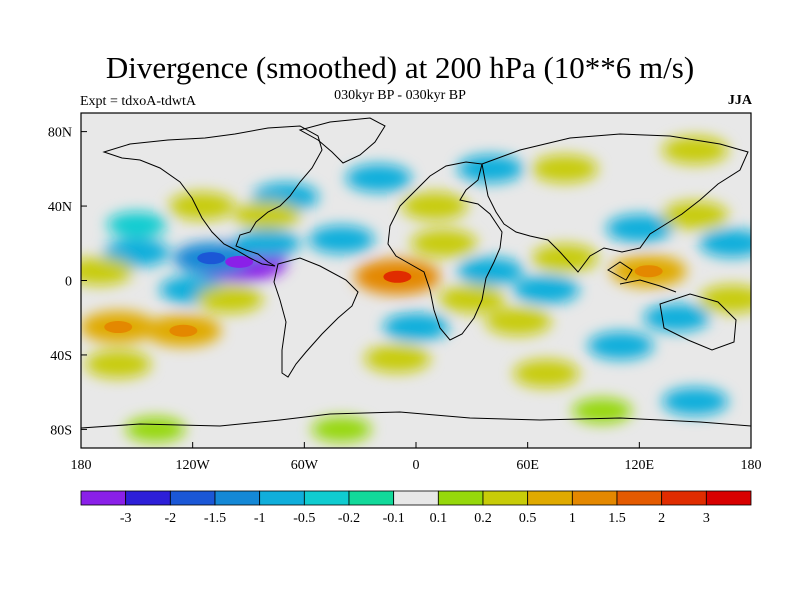  I want to click on south-america-coast, so click(316, 317).